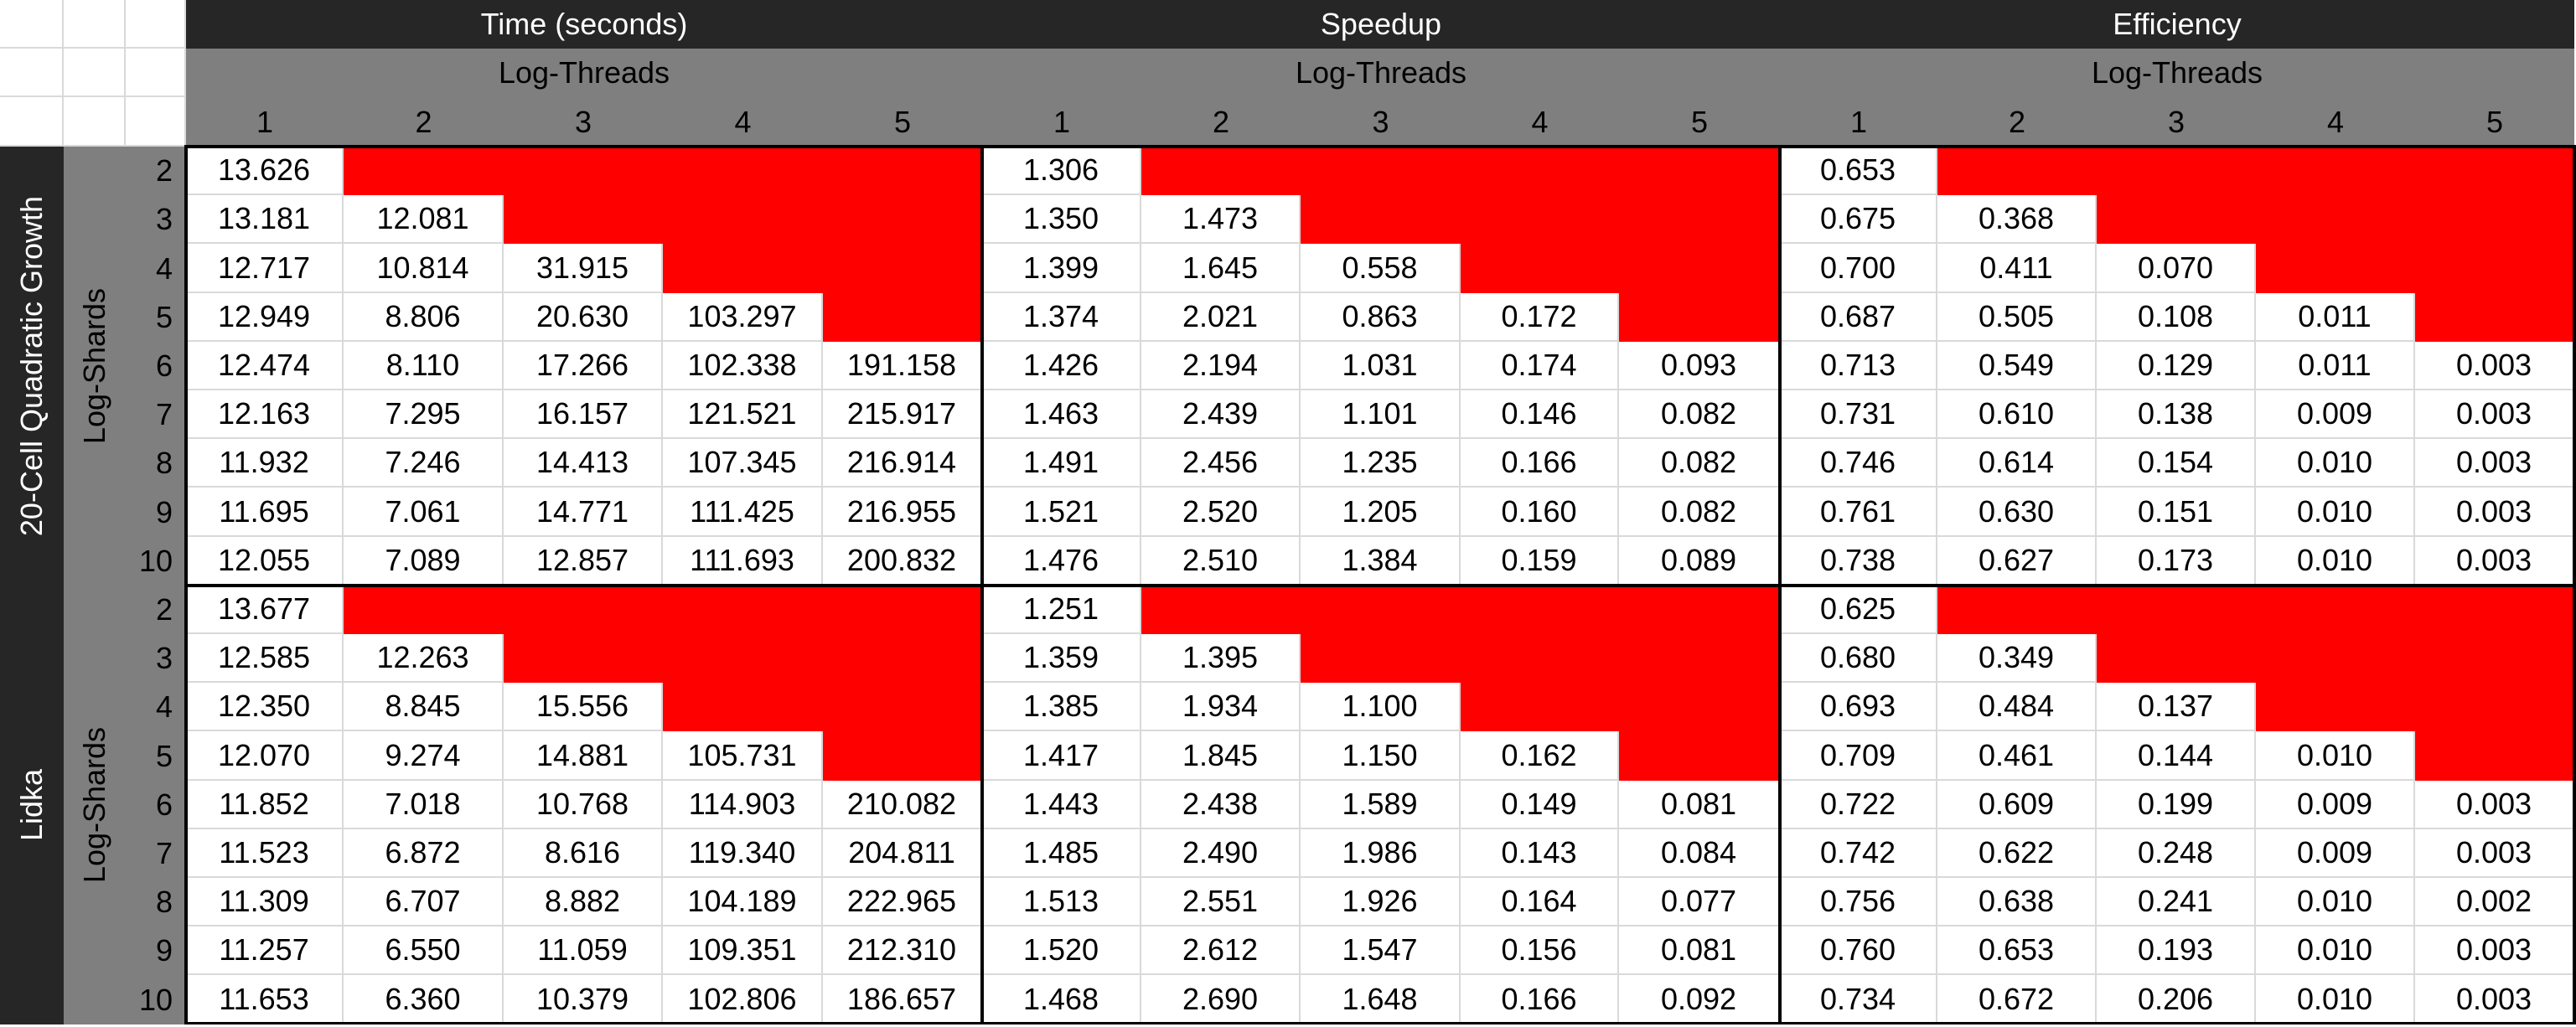 Image resolution: width=2576 pixels, height=1027 pixels. I want to click on data-cell: 12.717, so click(265, 268).